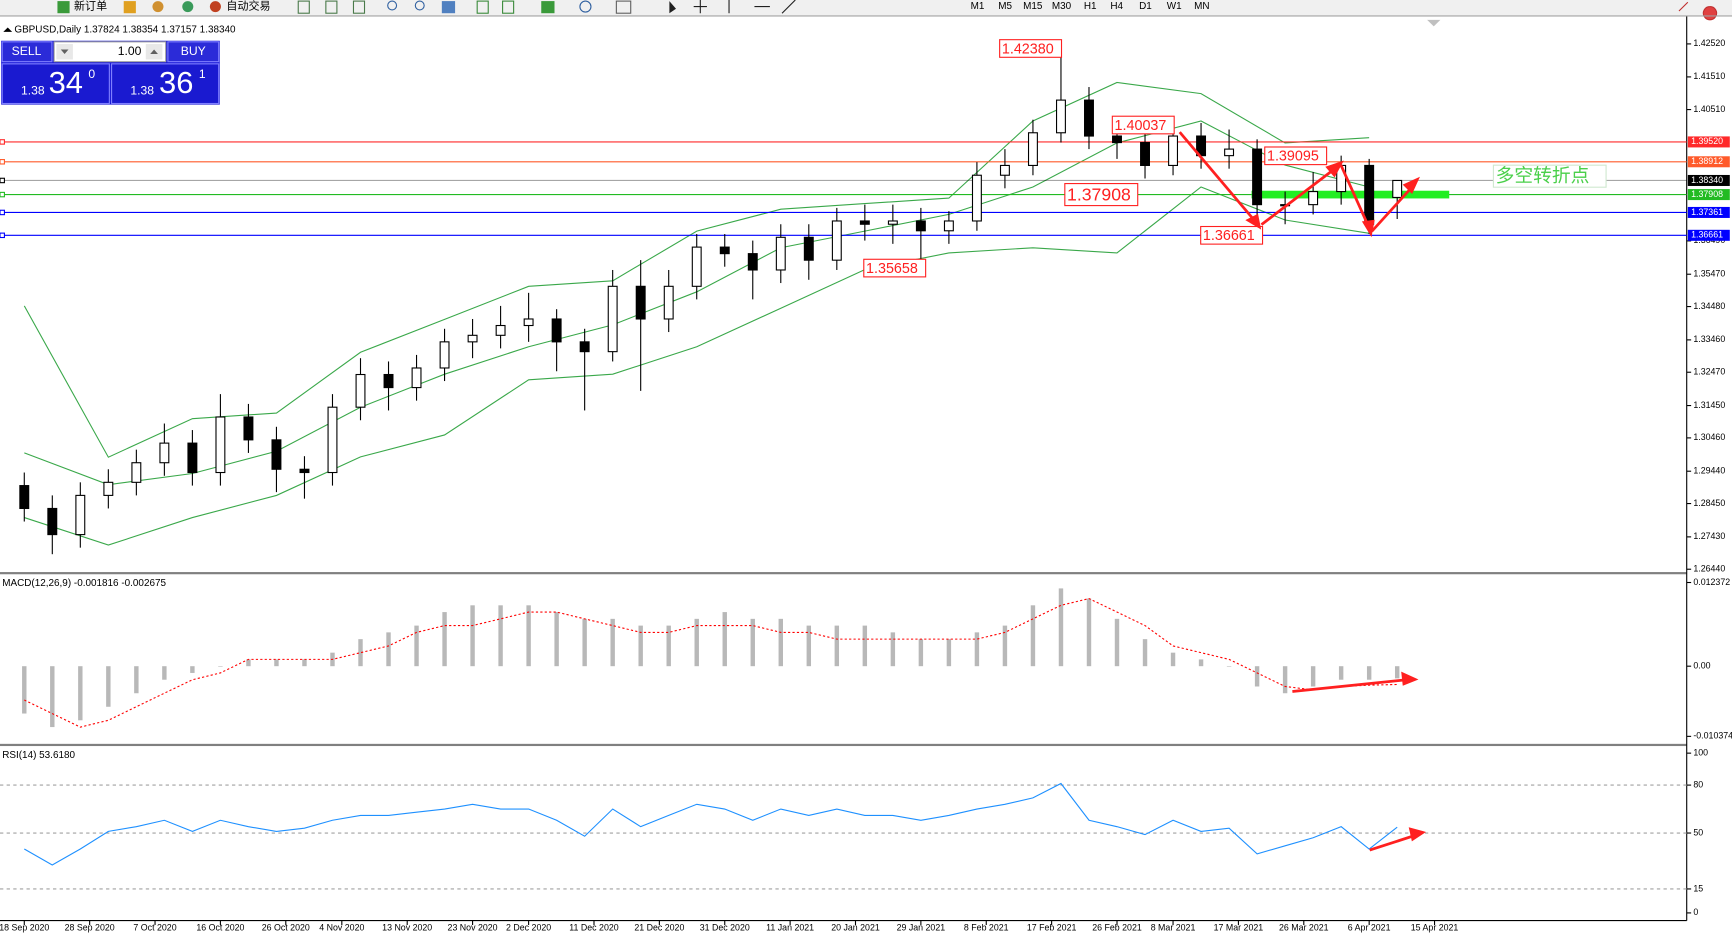 This screenshot has height=936, width=1732. Describe the element at coordinates (110, 52) in the screenshot. I see `volume-box` at that location.